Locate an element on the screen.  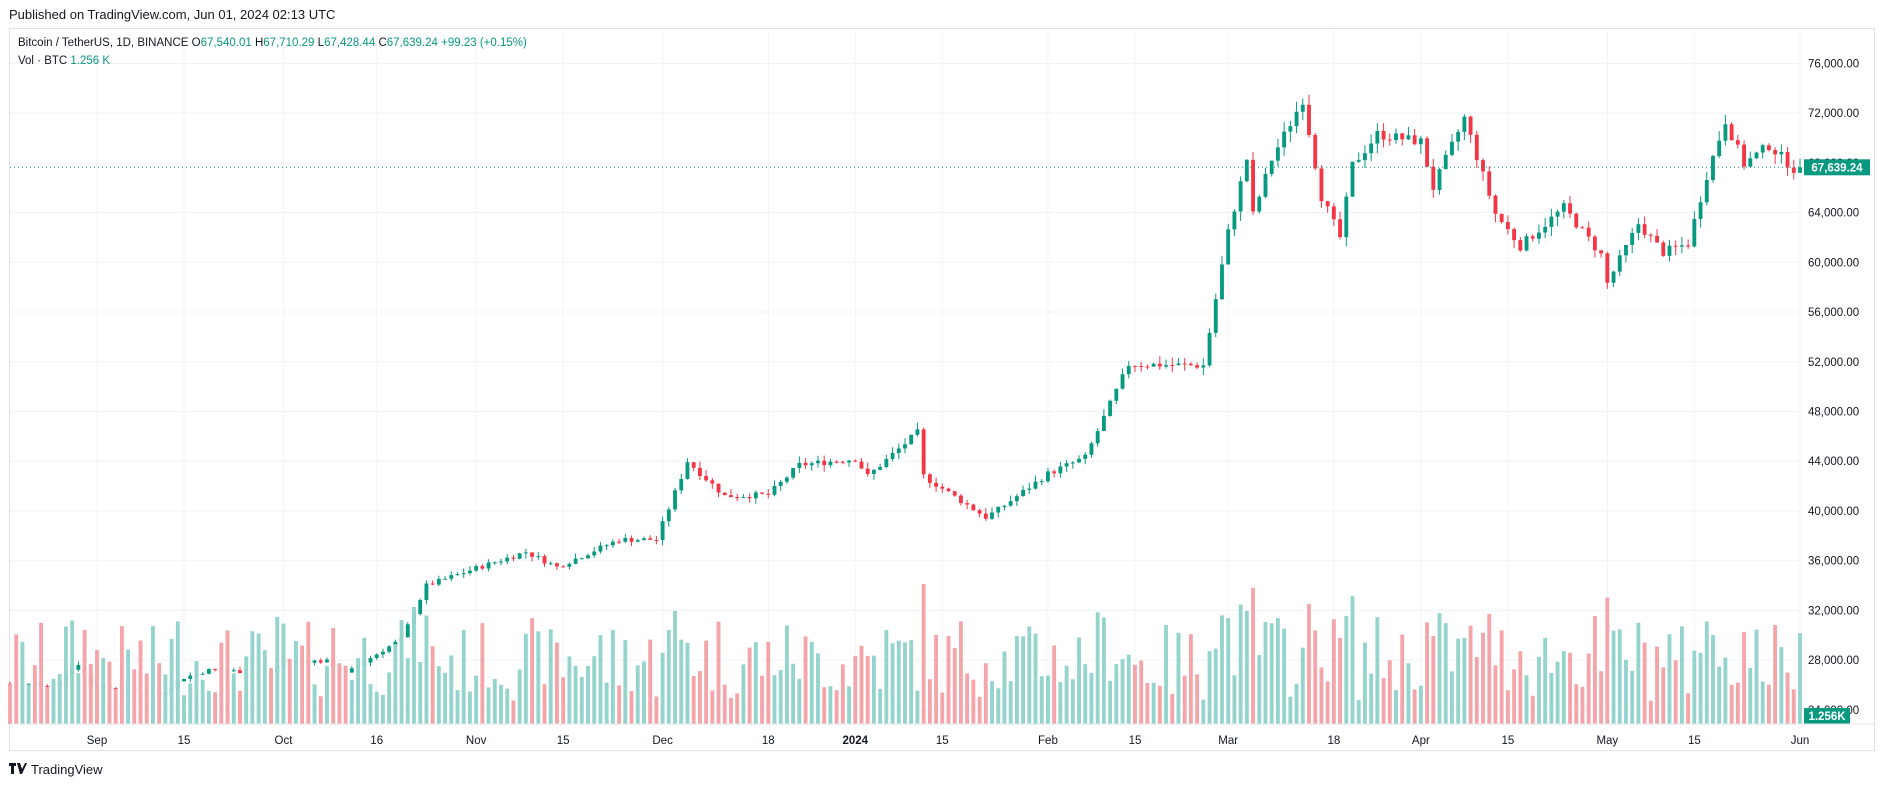
x-tick-label: 2024 is located at coordinates (855, 741).